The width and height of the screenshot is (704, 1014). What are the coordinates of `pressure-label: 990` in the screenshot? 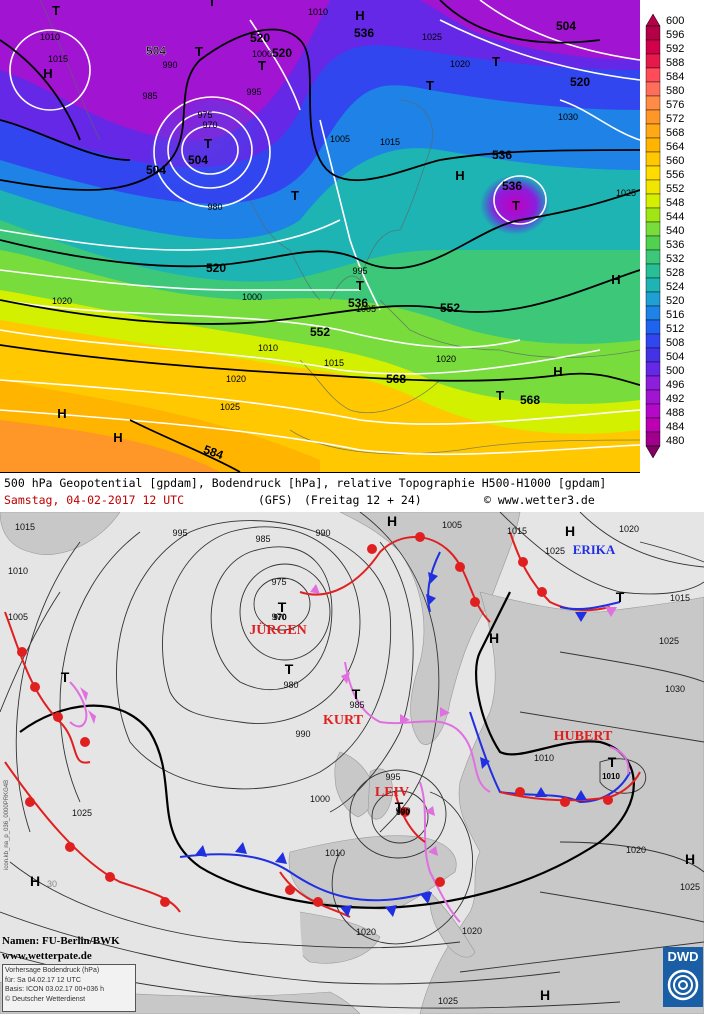 It's located at (169, 65).